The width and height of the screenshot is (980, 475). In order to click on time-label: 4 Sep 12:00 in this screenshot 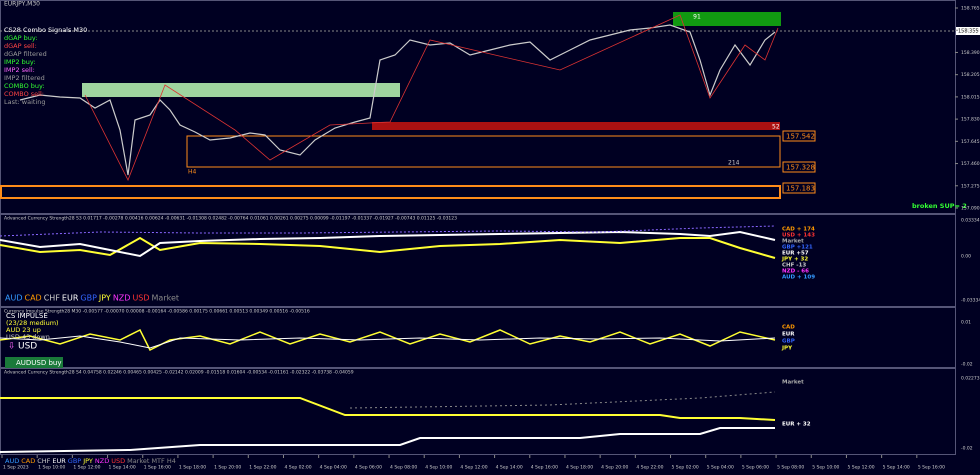, I will do `click(473, 468)`.